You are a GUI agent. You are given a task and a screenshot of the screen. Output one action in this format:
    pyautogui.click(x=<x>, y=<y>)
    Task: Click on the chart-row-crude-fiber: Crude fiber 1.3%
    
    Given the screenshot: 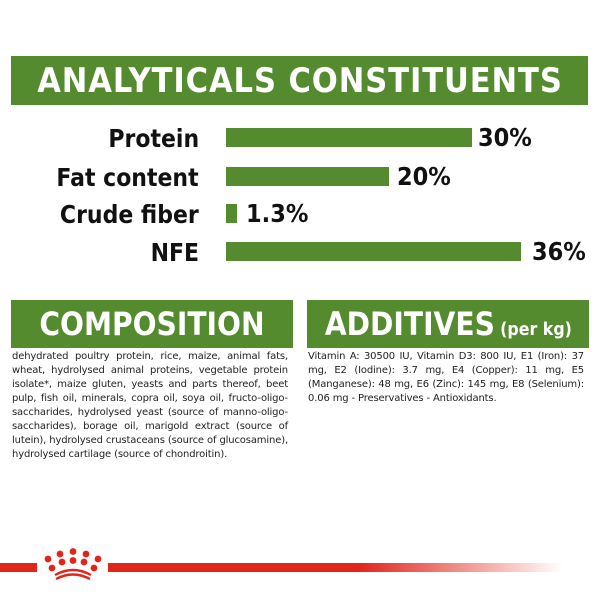 What is the action you would take?
    pyautogui.click(x=300, y=214)
    